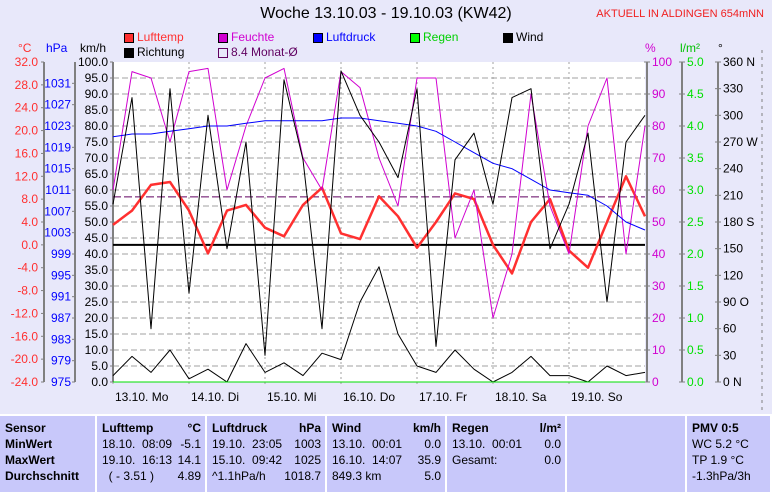 The image size is (772, 492). What do you see at coordinates (310, 428) in the screenshot?
I see `header-text: hPa` at bounding box center [310, 428].